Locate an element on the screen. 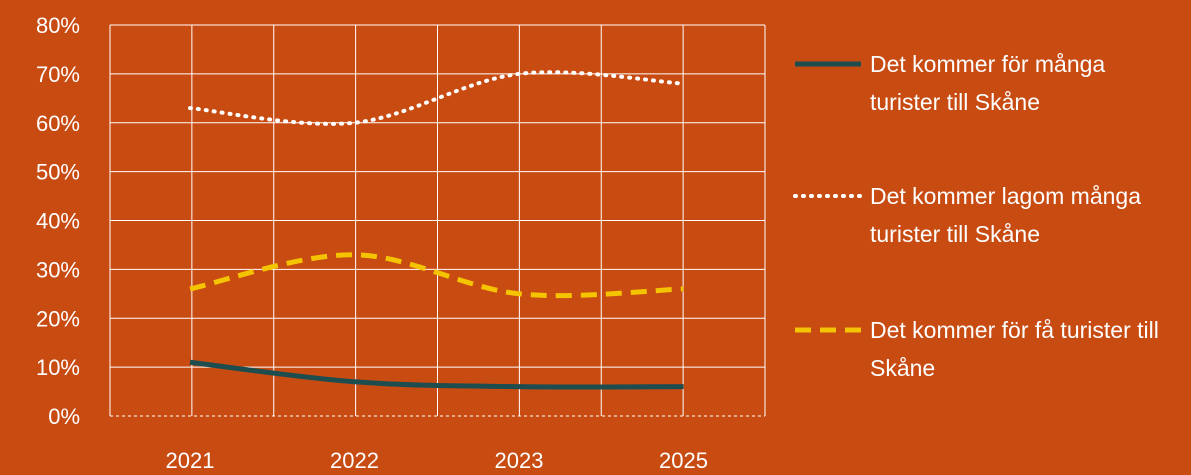  y-tick-label: 60% is located at coordinates (58, 123).